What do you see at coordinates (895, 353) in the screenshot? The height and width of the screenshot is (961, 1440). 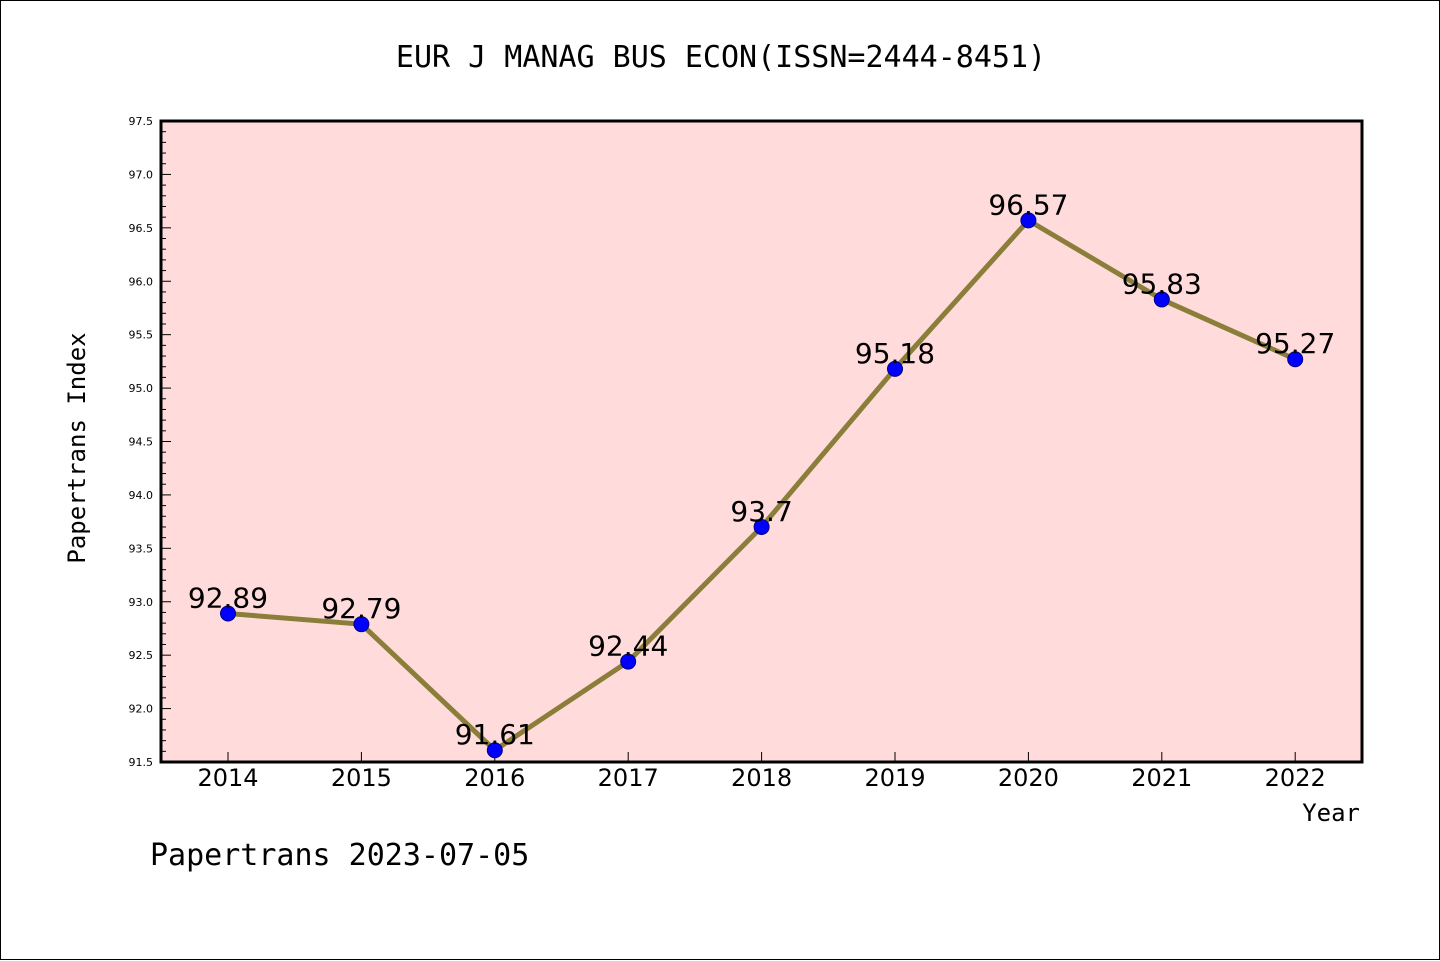 I see `data-label: 95.18` at bounding box center [895, 353].